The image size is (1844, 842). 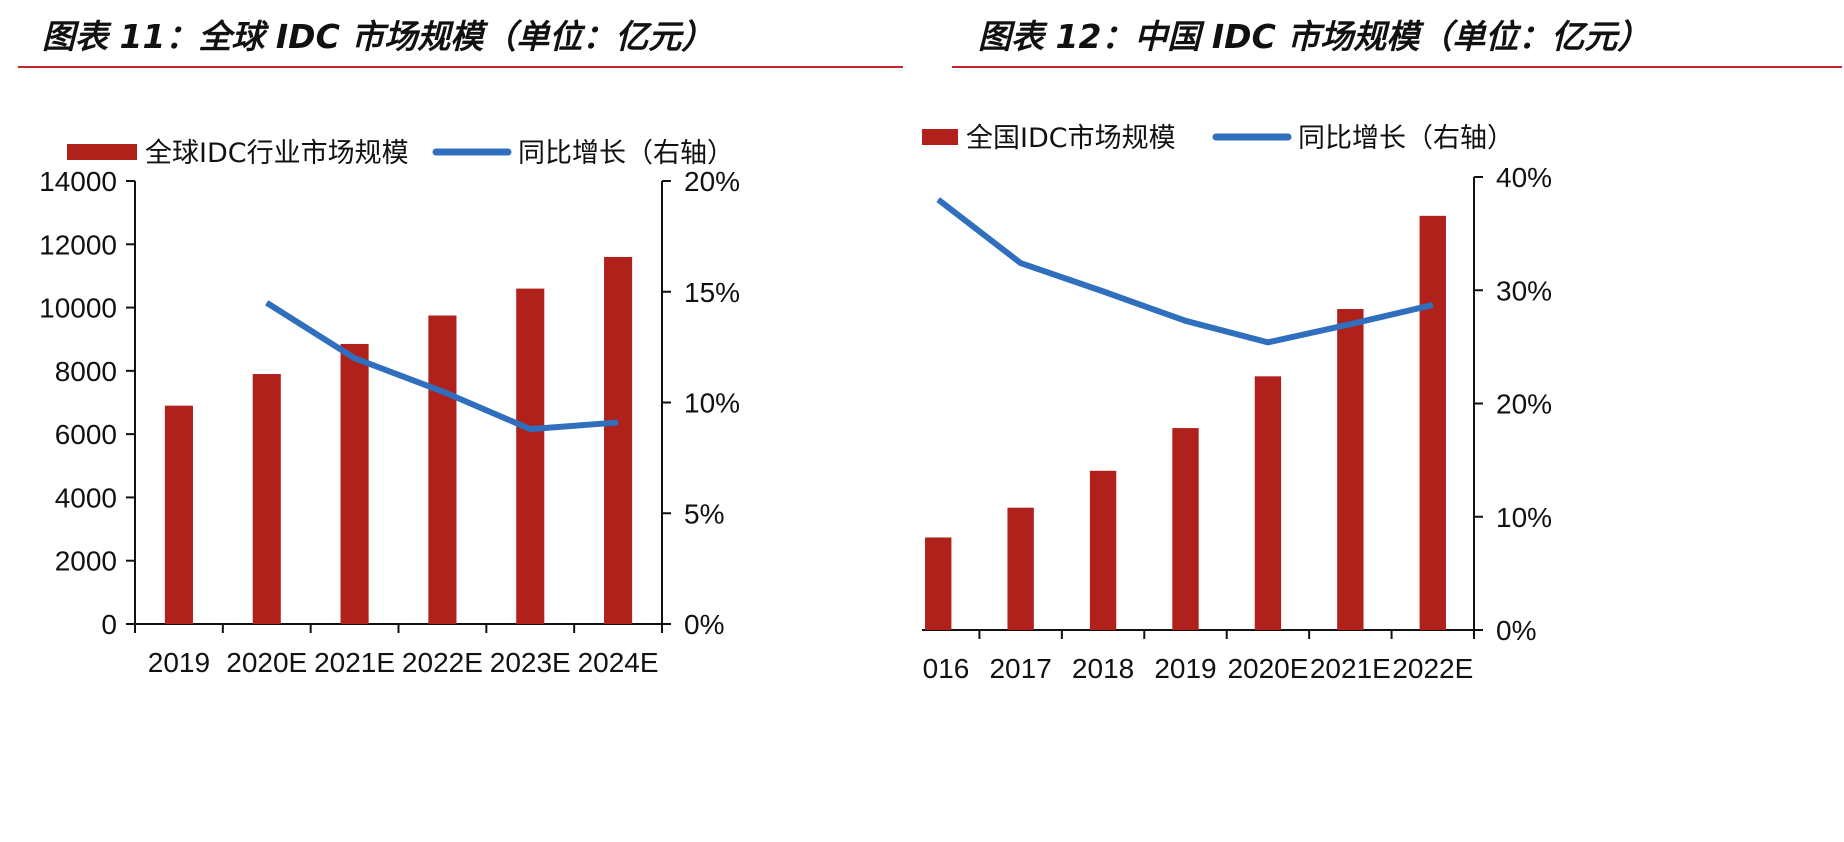 I want to click on x-tick-label: 2023E, so click(x=530, y=662).